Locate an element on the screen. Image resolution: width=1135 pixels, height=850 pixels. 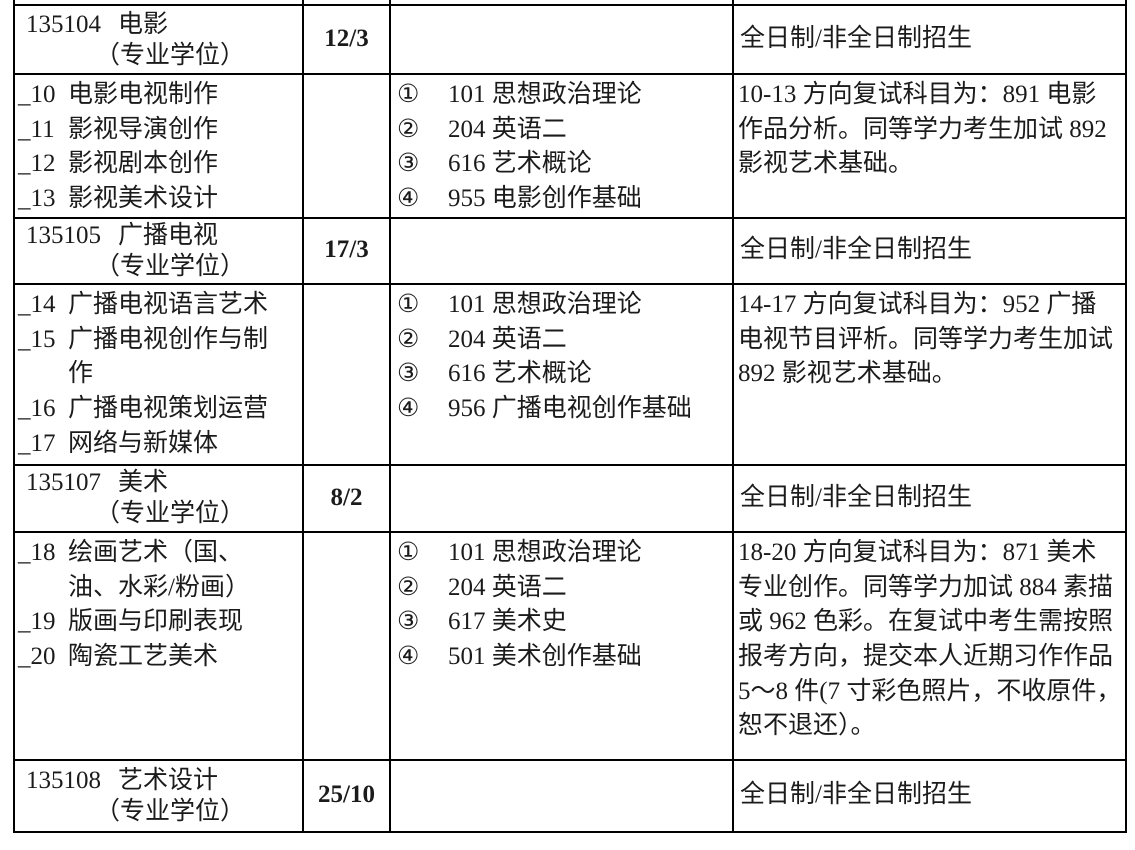
direction-name-line: 影视美术设计 is located at coordinates (143, 199).